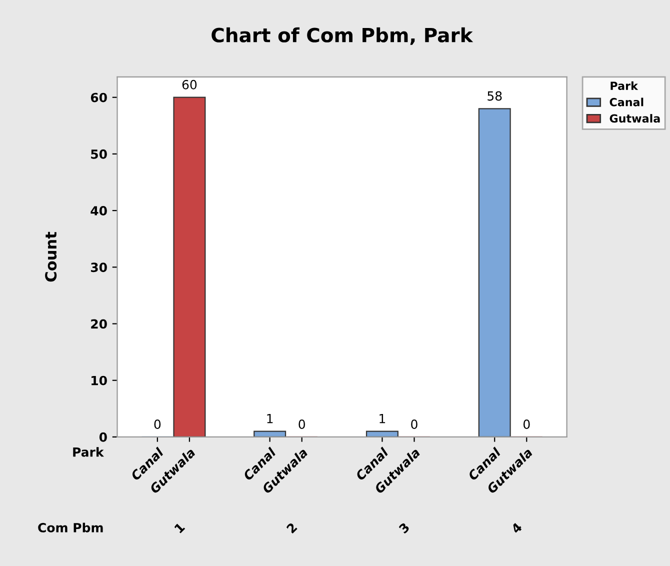  What do you see at coordinates (635, 118) in the screenshot?
I see `legend-label: Gutwala` at bounding box center [635, 118].